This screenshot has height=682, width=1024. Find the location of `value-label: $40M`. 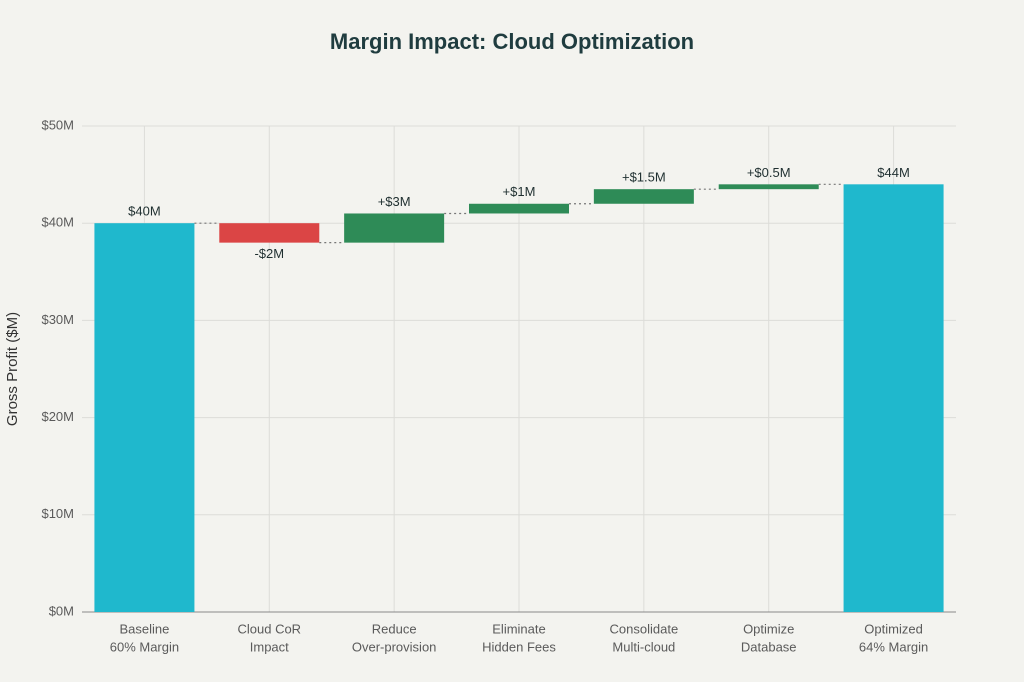

value-label: $40M is located at coordinates (144, 211).